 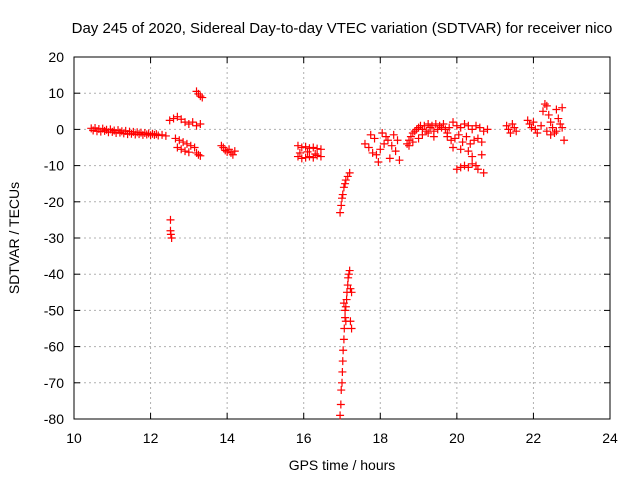 What do you see at coordinates (54, 274) in the screenshot?
I see `y-tick-label: -40` at bounding box center [54, 274].